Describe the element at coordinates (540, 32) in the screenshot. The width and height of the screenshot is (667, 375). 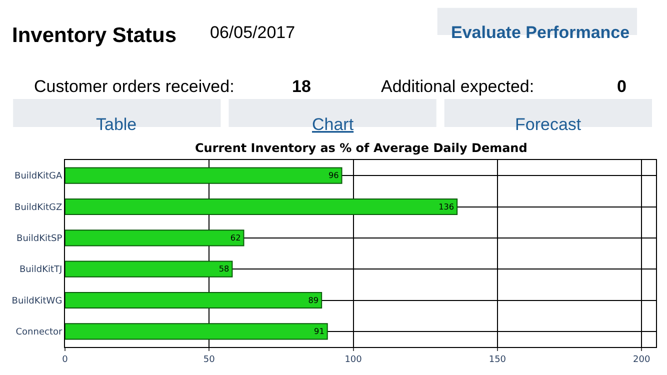
I see `text: Evaluate Performance` at that location.